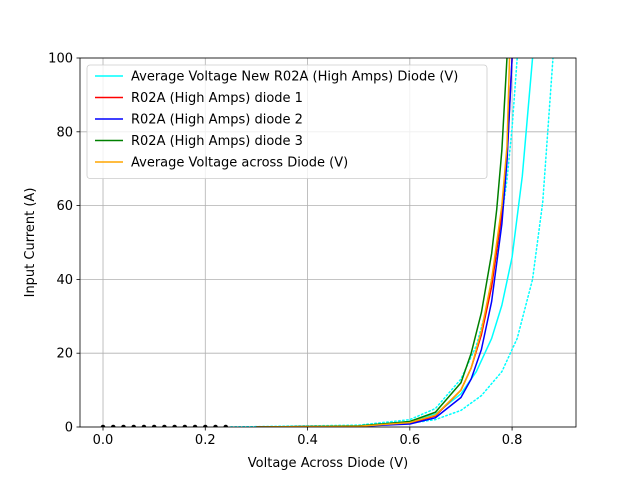  I want to click on y-tick-label: 100, so click(60, 59).